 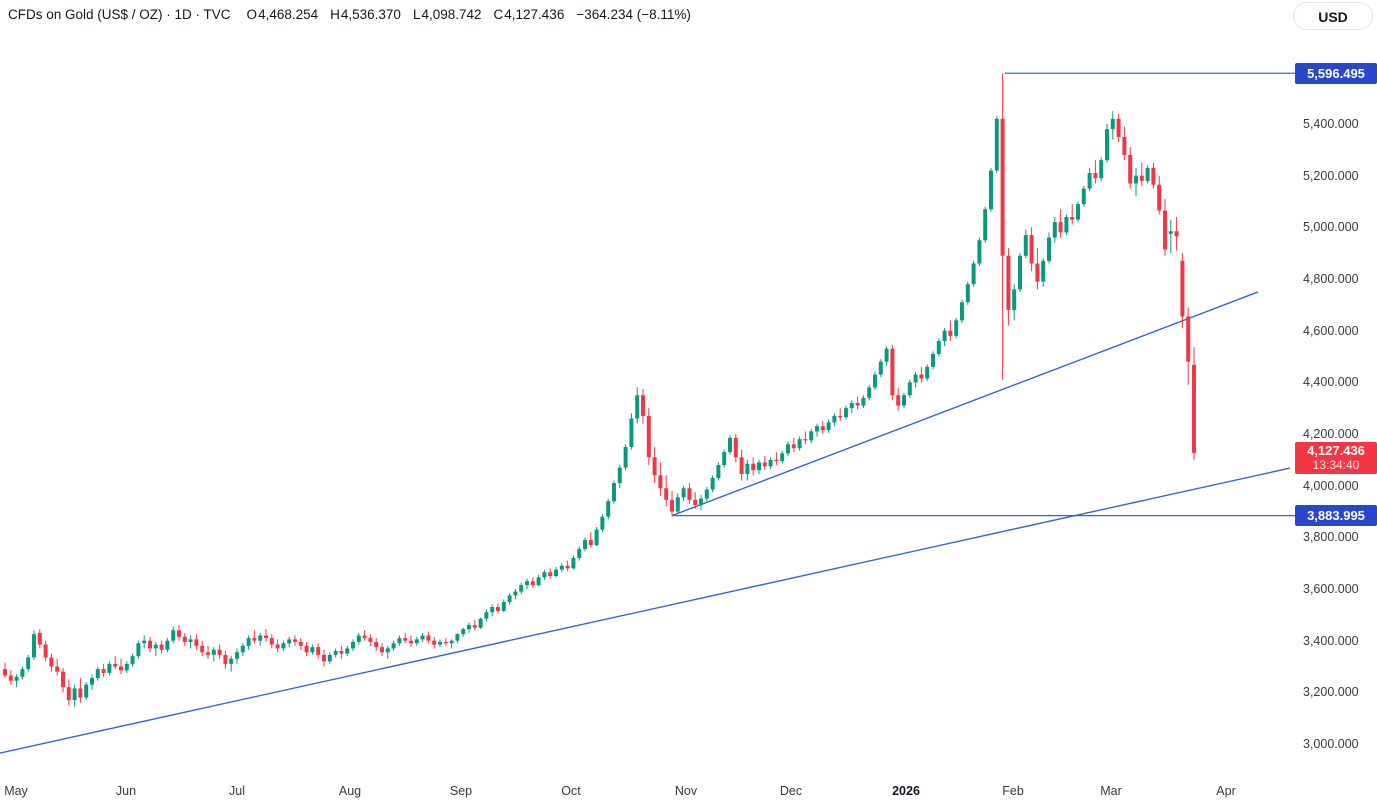 I want to click on close-readout: C4,127.436, so click(x=529, y=14).